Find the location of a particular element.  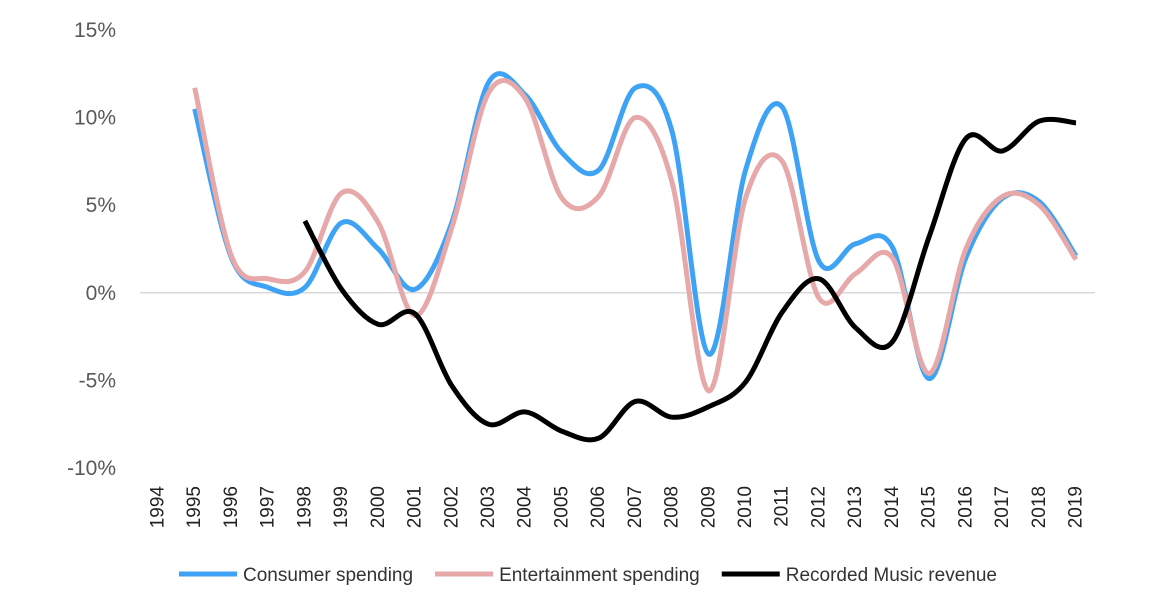

x-tick-label: 2017 is located at coordinates (1002, 507).